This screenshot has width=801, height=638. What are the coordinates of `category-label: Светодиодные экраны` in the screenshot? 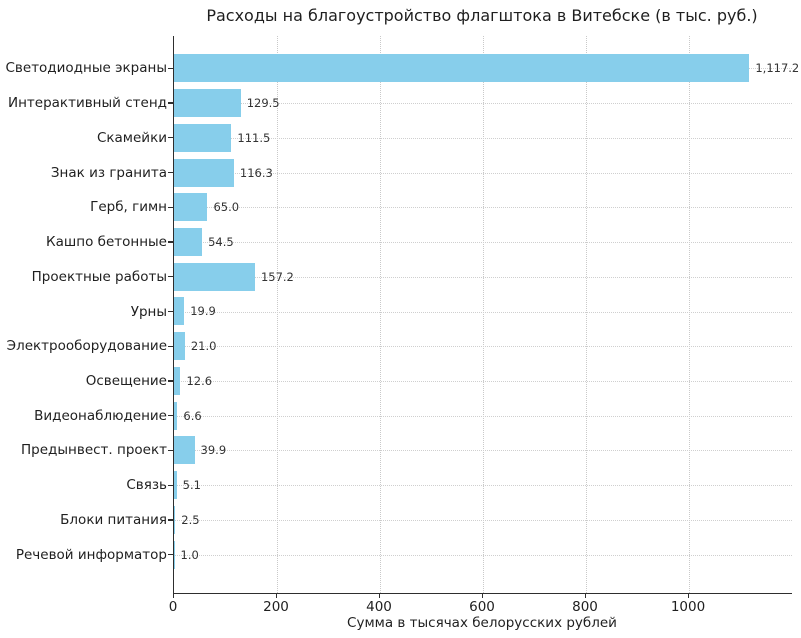 It's located at (86, 68).